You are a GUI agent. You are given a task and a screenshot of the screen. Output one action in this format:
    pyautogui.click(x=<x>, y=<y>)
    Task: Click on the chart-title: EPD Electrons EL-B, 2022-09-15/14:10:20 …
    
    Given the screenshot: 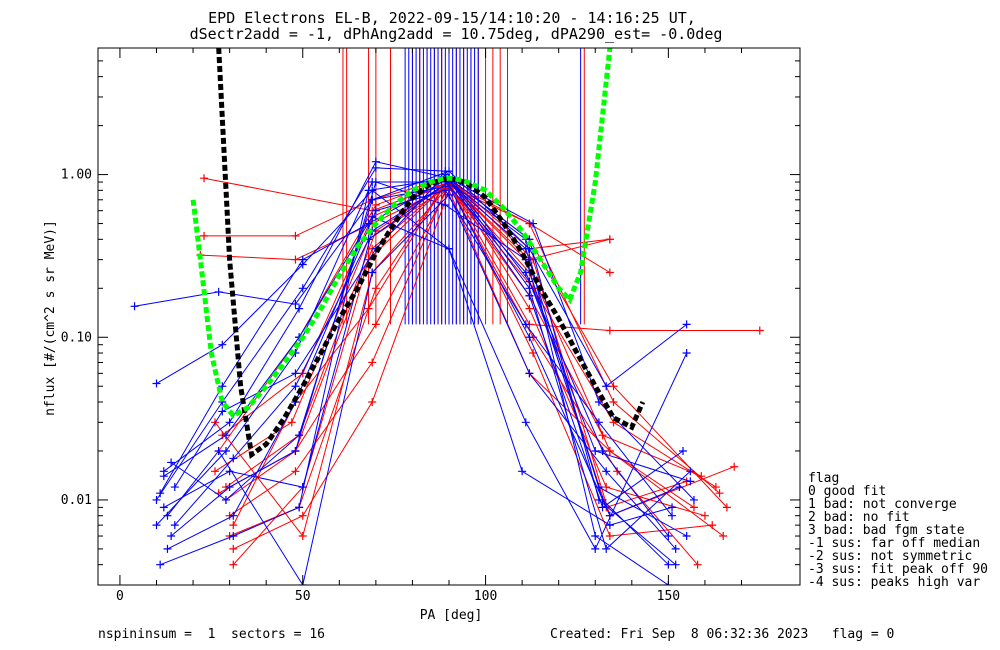 What is the action you would take?
    pyautogui.click(x=452, y=18)
    